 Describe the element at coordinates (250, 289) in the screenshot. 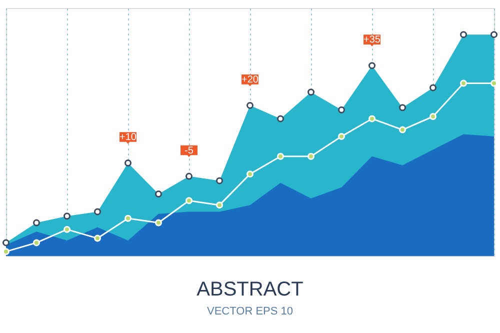

I see `text: ABSTRACT` at that location.